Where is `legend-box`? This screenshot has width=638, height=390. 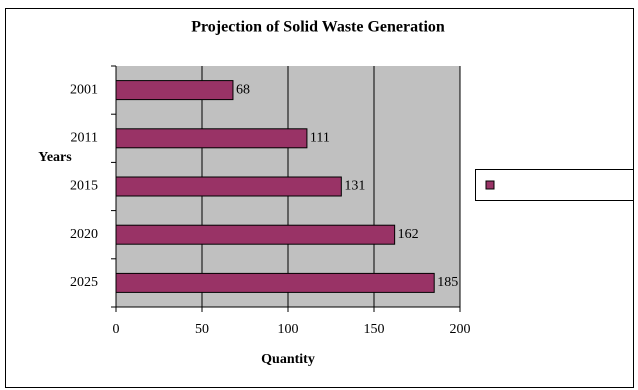 legend-box is located at coordinates (554, 185).